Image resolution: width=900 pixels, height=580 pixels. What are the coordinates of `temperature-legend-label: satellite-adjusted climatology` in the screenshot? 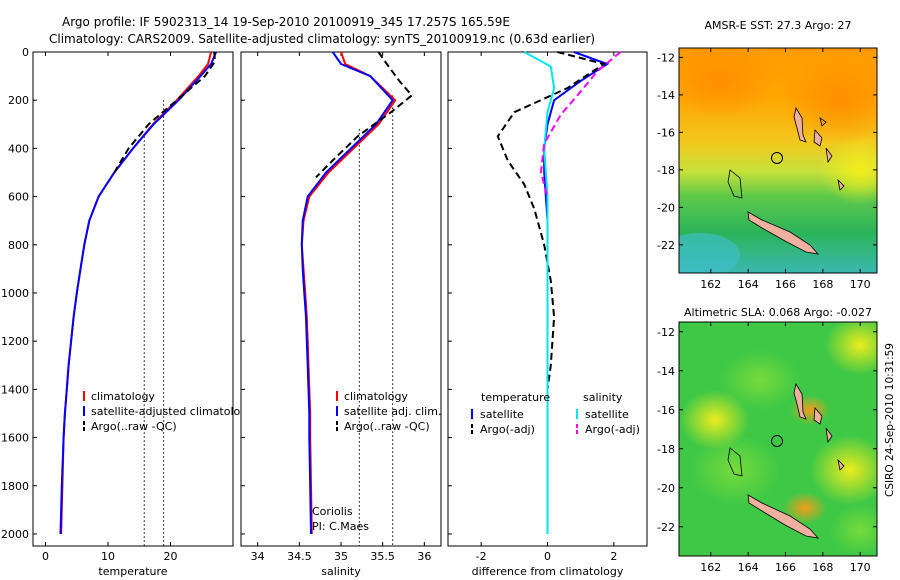 It's located at (172, 411).